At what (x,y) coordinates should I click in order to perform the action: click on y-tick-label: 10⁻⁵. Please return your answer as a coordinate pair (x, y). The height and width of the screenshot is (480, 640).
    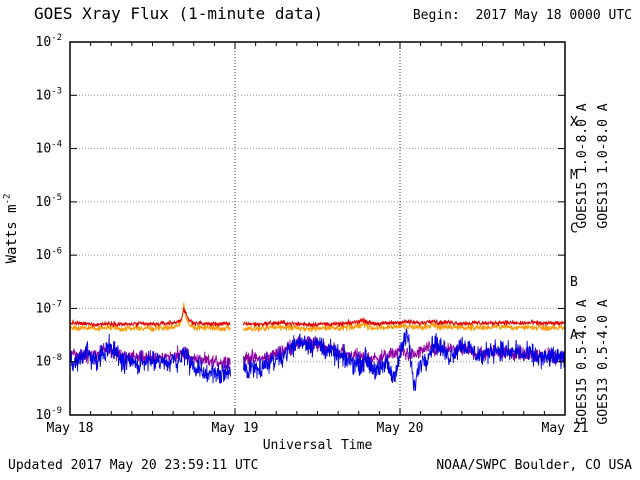
    Looking at the image, I should click on (49, 201).